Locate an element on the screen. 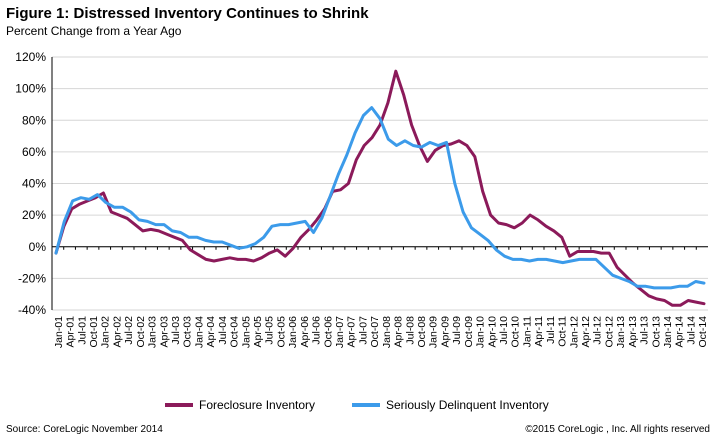  x-tick-label: Jan-12 is located at coordinates (574, 332).